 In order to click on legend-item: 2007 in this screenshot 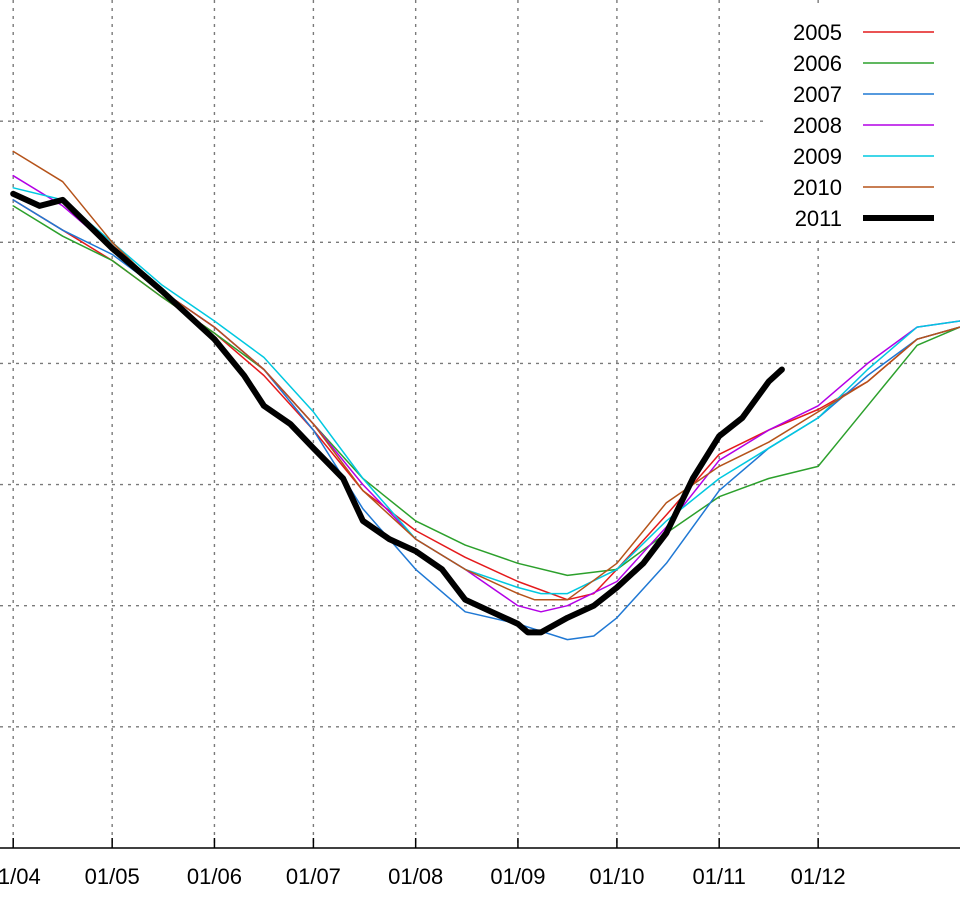, I will do `click(863, 94)`.